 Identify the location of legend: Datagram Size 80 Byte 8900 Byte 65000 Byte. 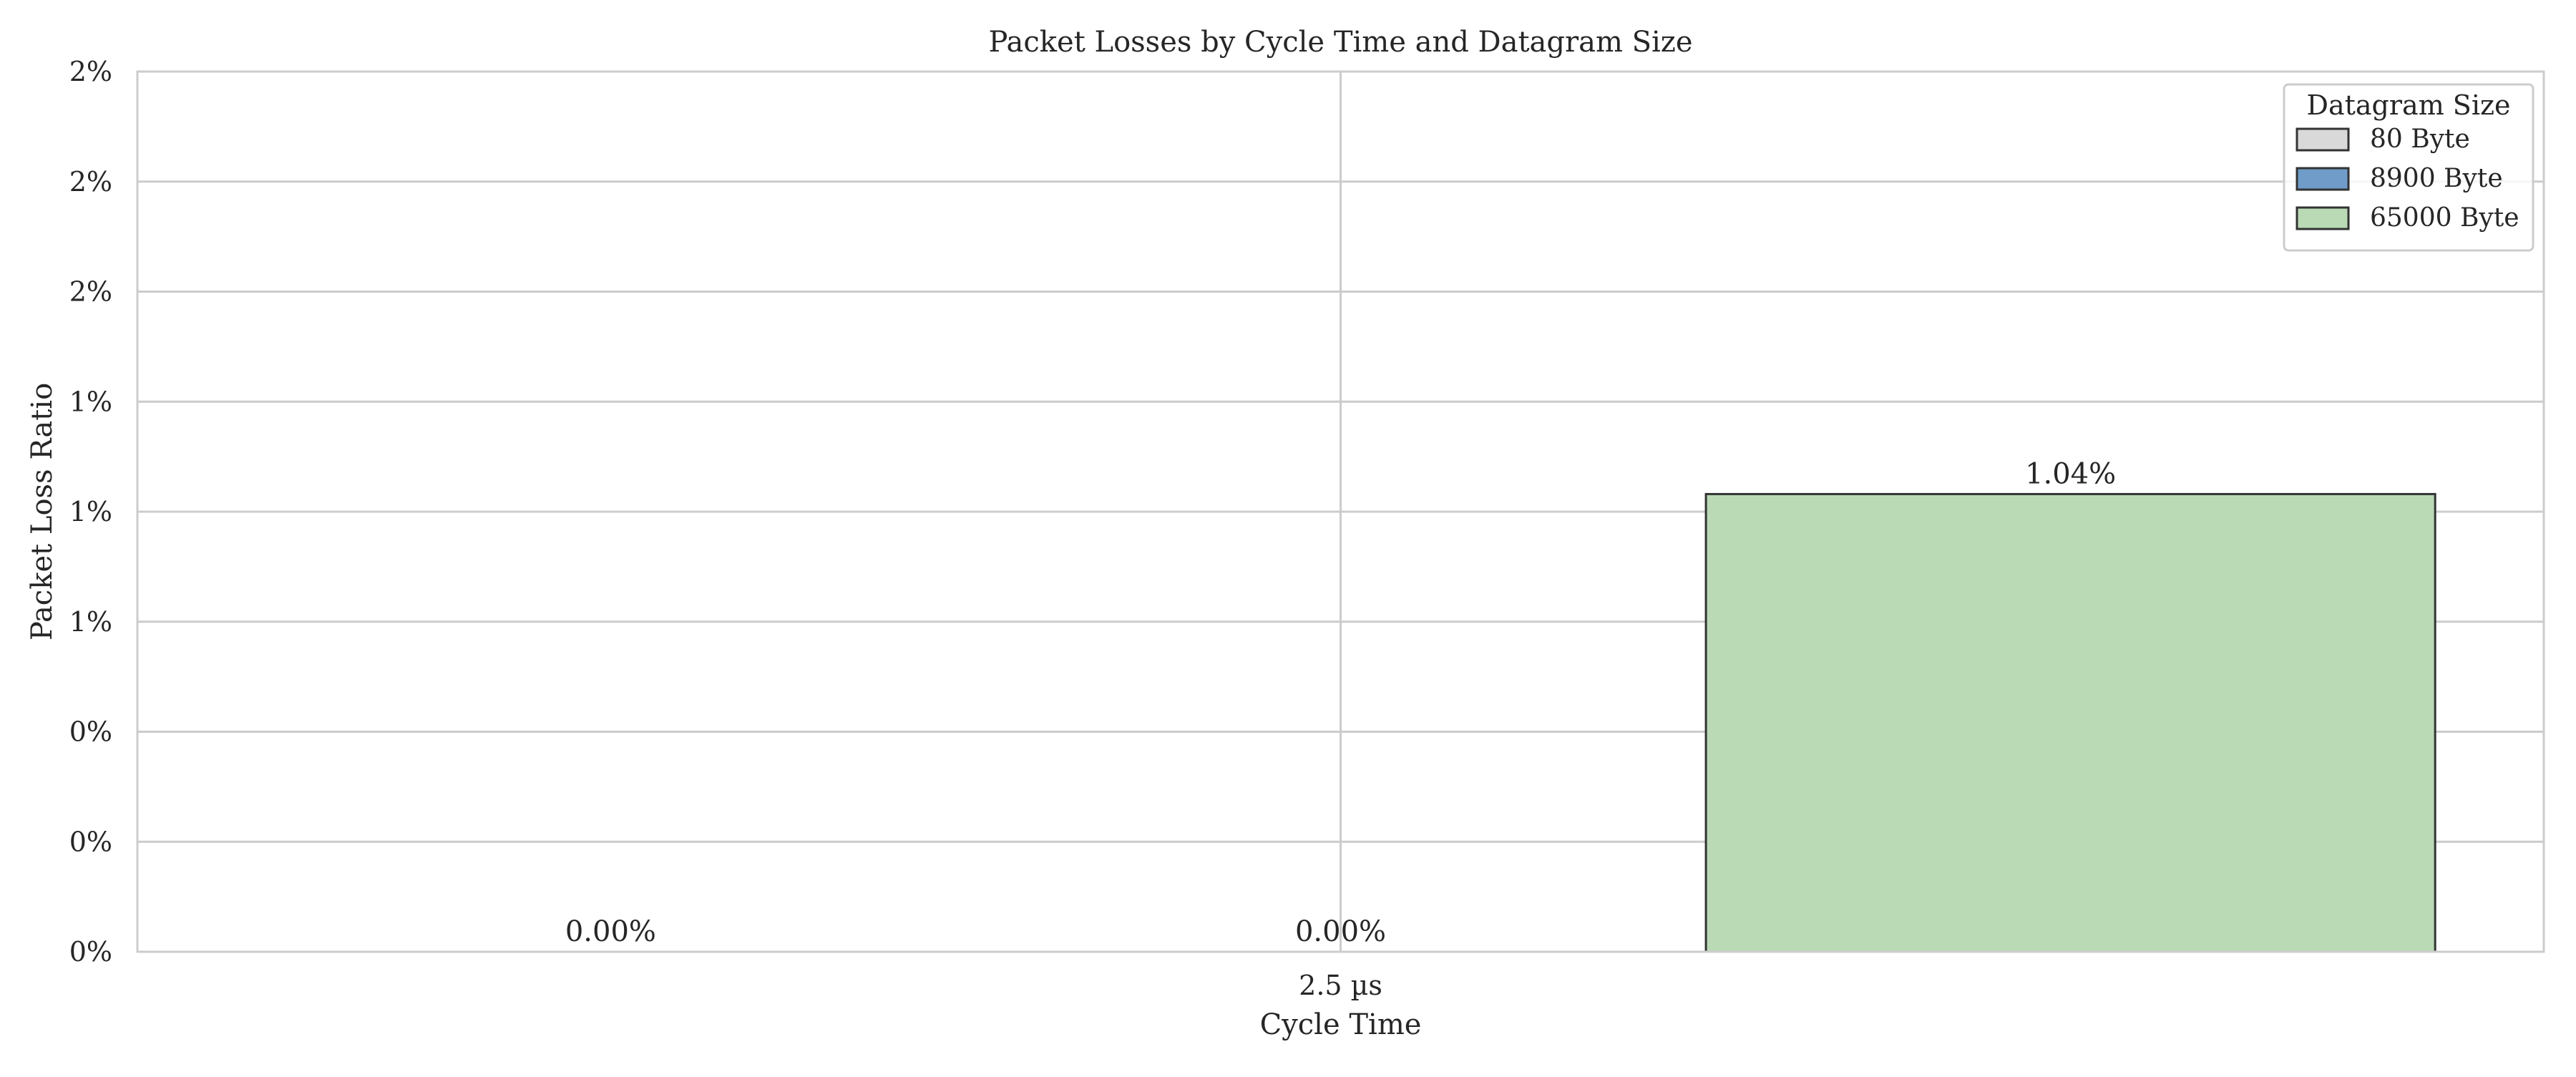
(2408, 167).